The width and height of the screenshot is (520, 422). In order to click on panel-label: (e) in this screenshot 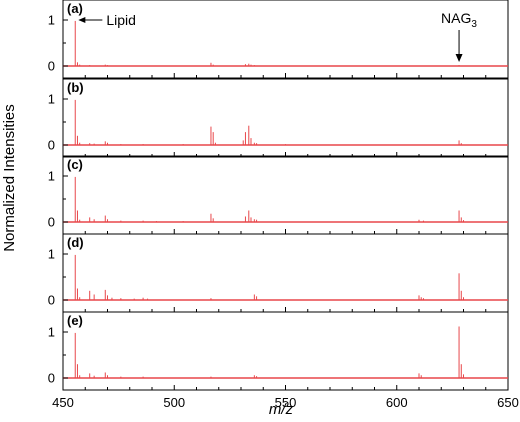, I will do `click(75, 320)`.